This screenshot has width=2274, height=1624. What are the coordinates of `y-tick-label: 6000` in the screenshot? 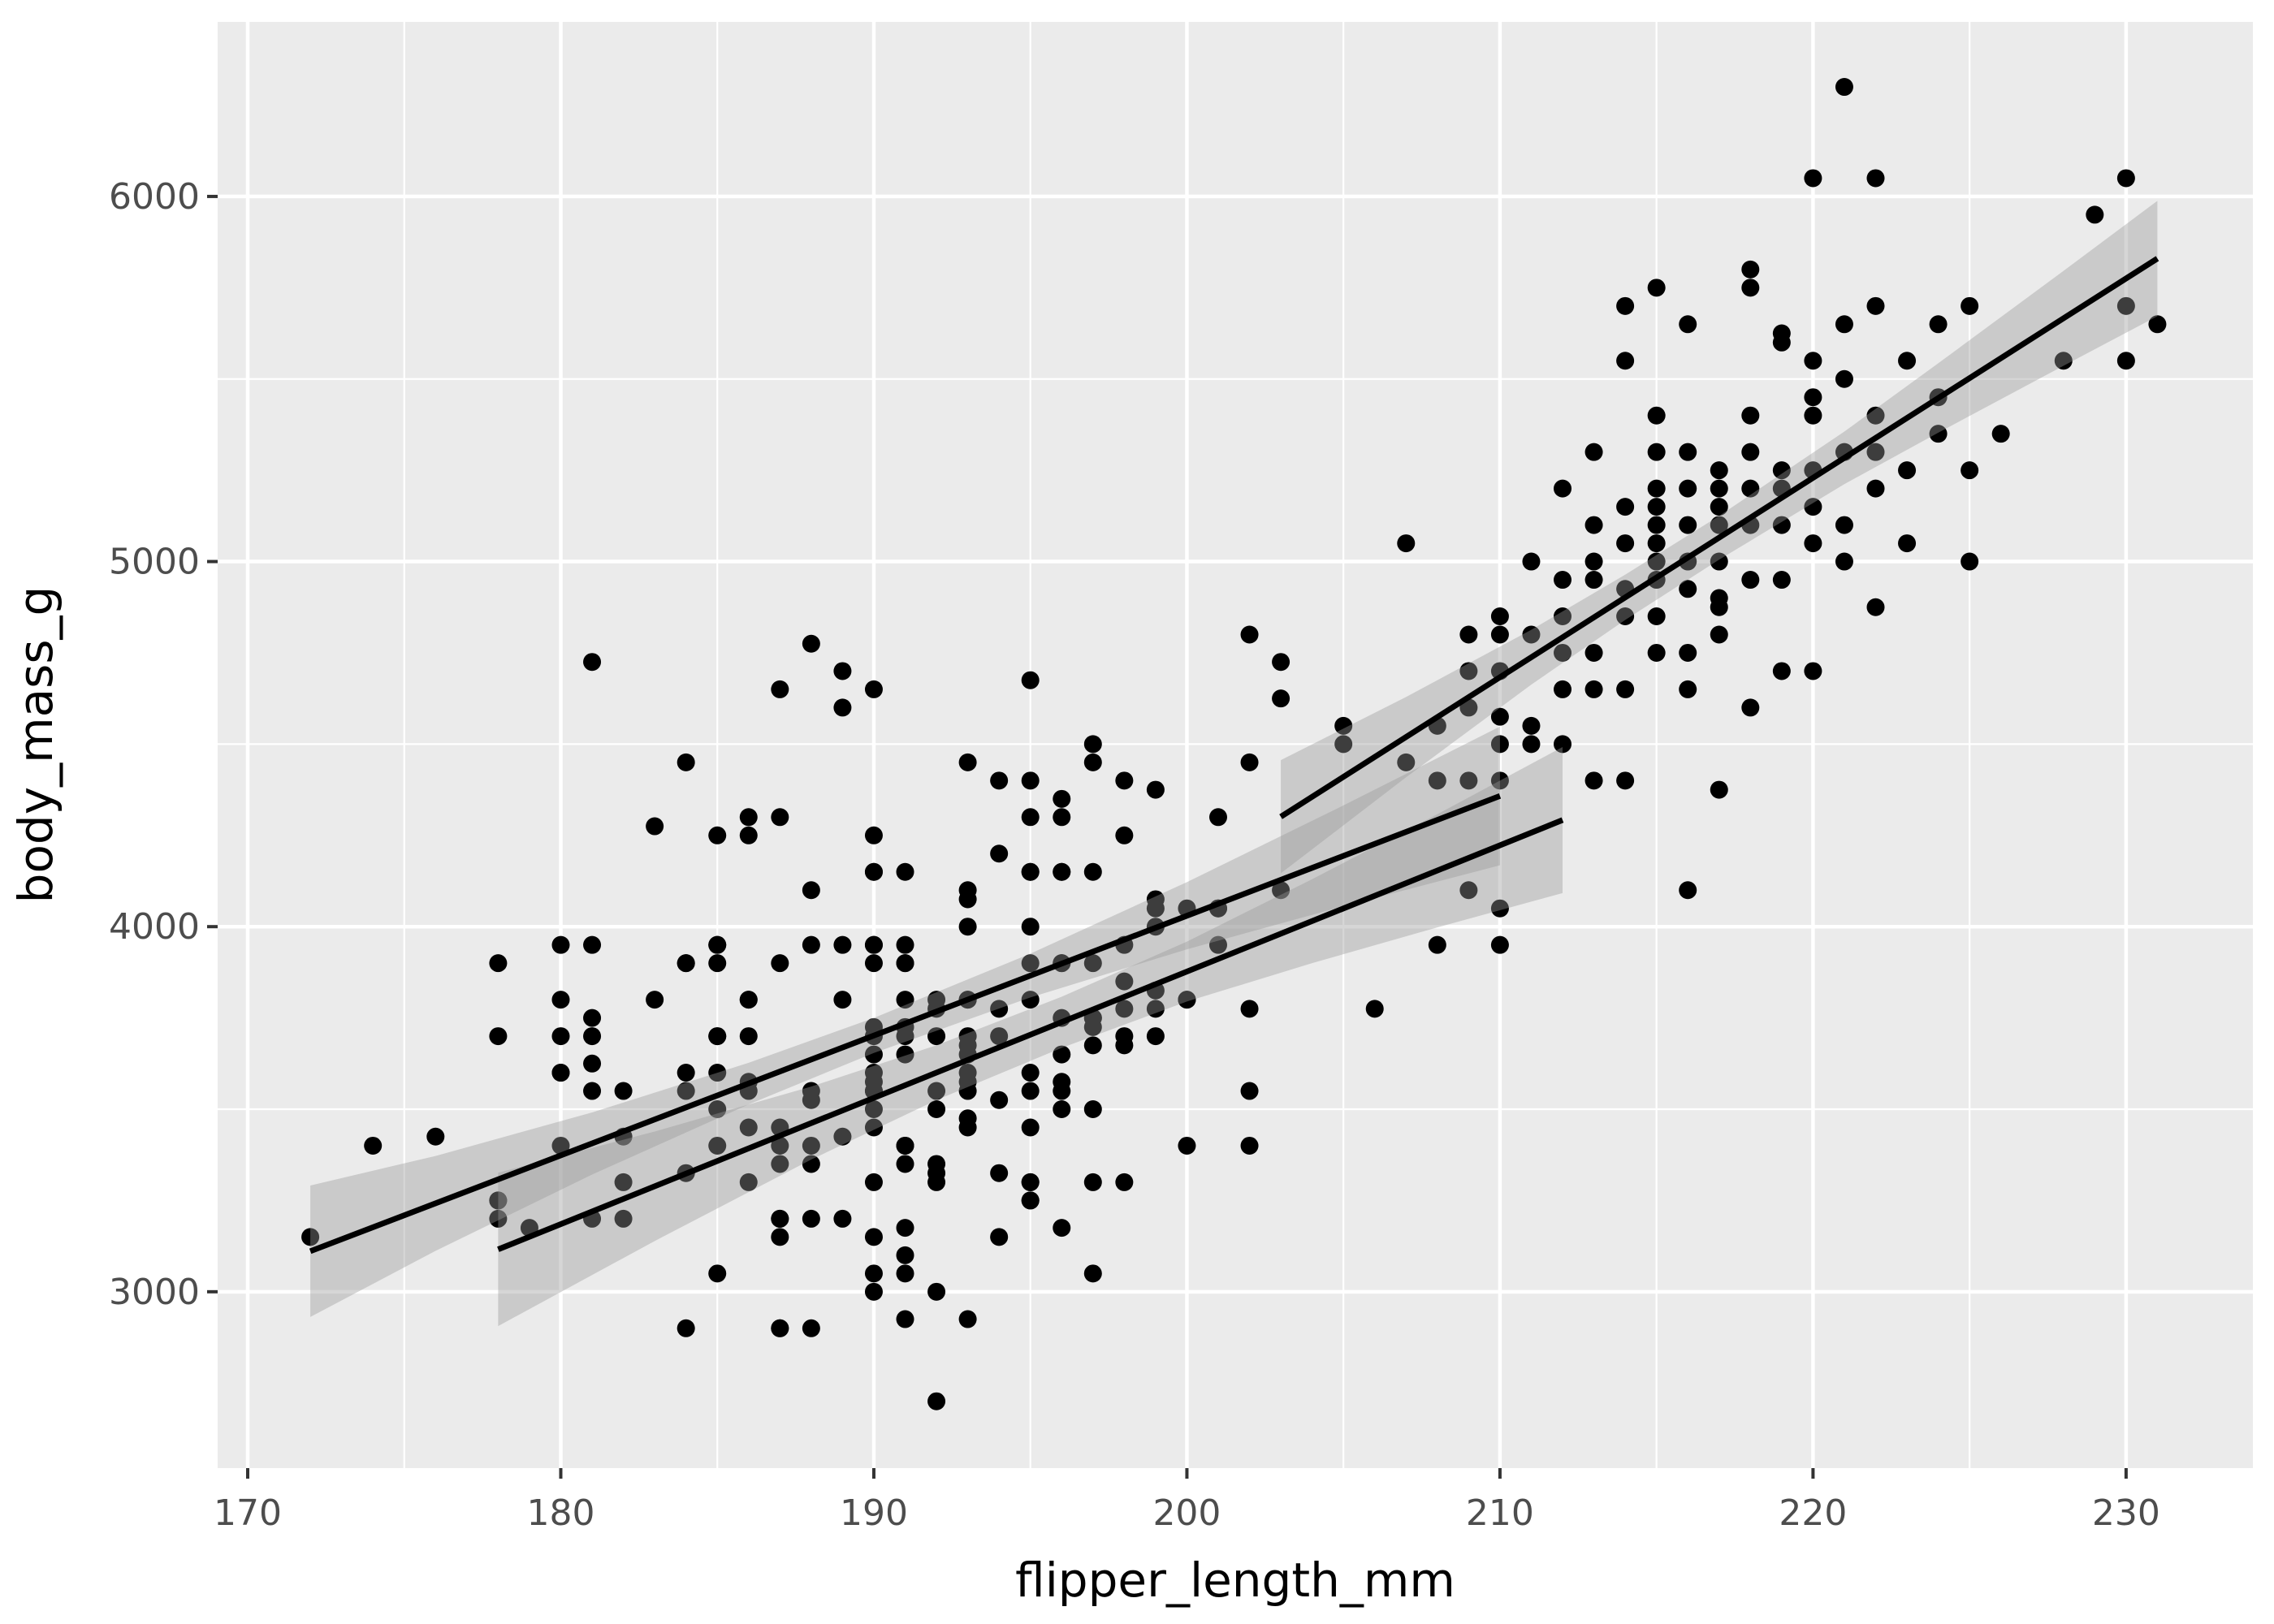 It's located at (154, 197).